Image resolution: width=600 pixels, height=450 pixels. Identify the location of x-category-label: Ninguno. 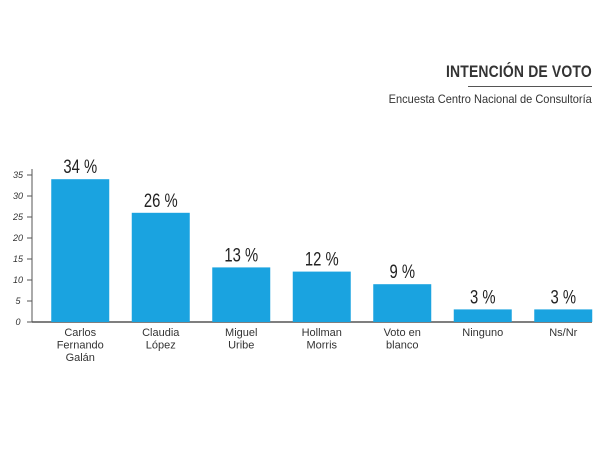
(482, 333).